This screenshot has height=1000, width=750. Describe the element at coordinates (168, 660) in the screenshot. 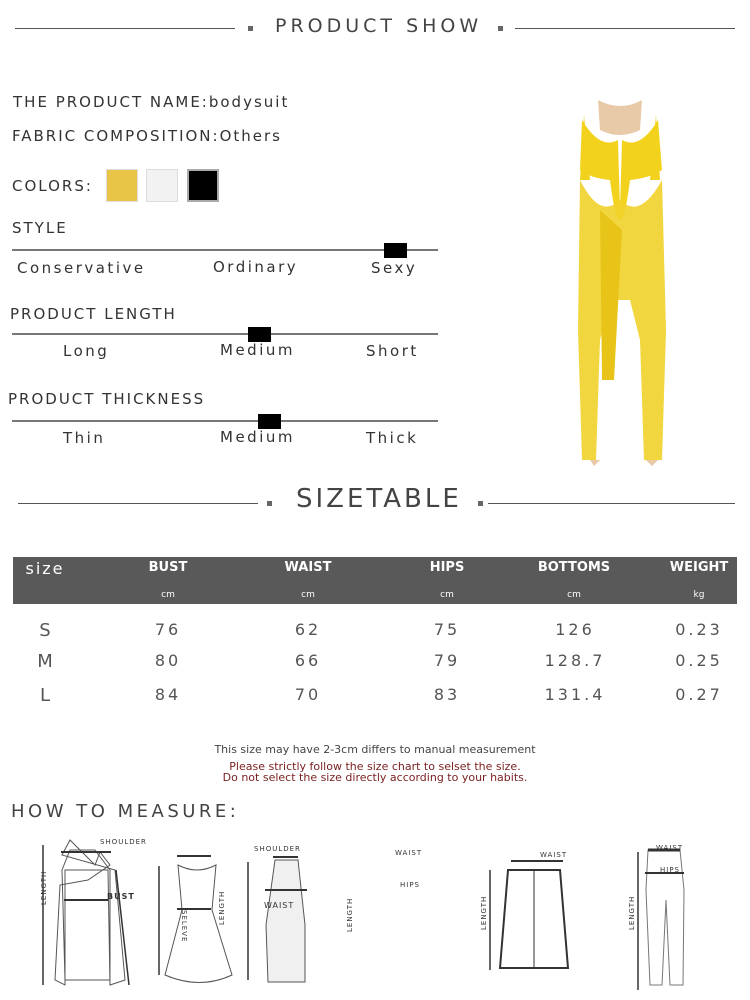

I see `table-cell: 80` at that location.